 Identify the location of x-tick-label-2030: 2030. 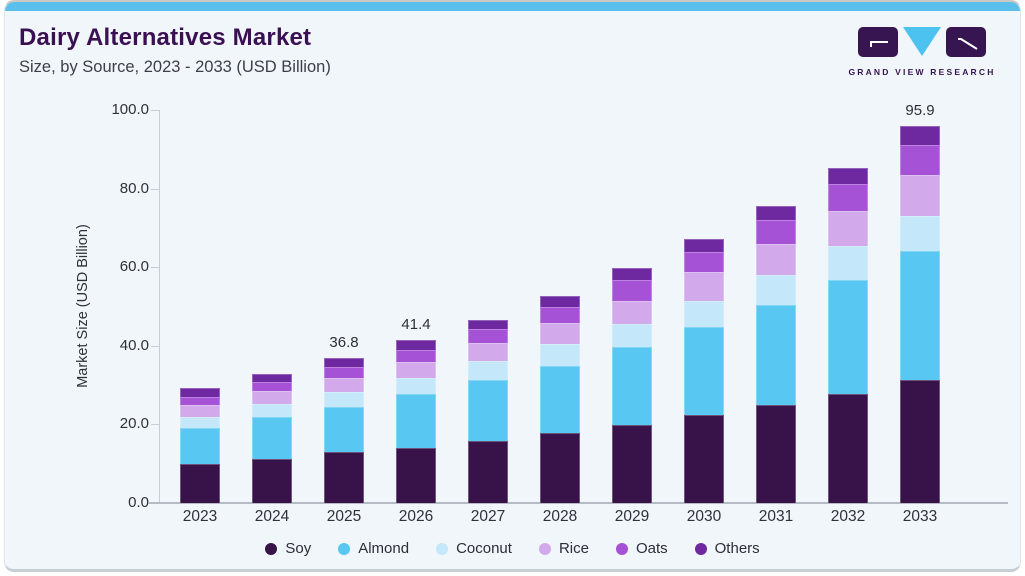
(704, 516).